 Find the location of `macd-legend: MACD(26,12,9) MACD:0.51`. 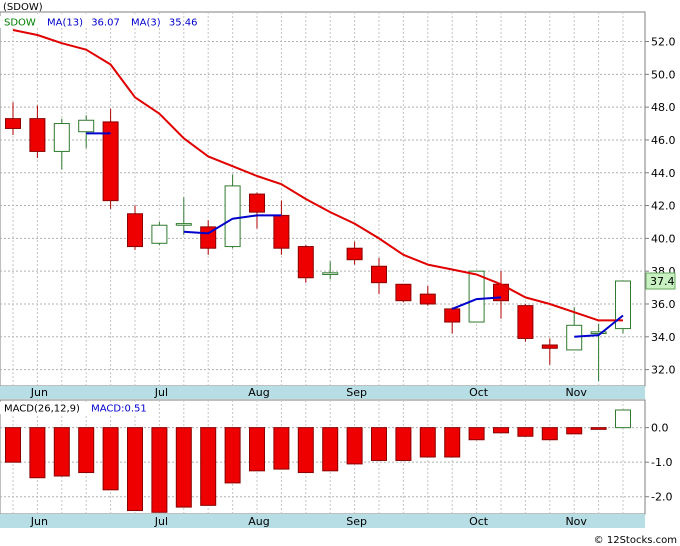

macd-legend: MACD(26,12,9) MACD:0.51 is located at coordinates (73, 408).